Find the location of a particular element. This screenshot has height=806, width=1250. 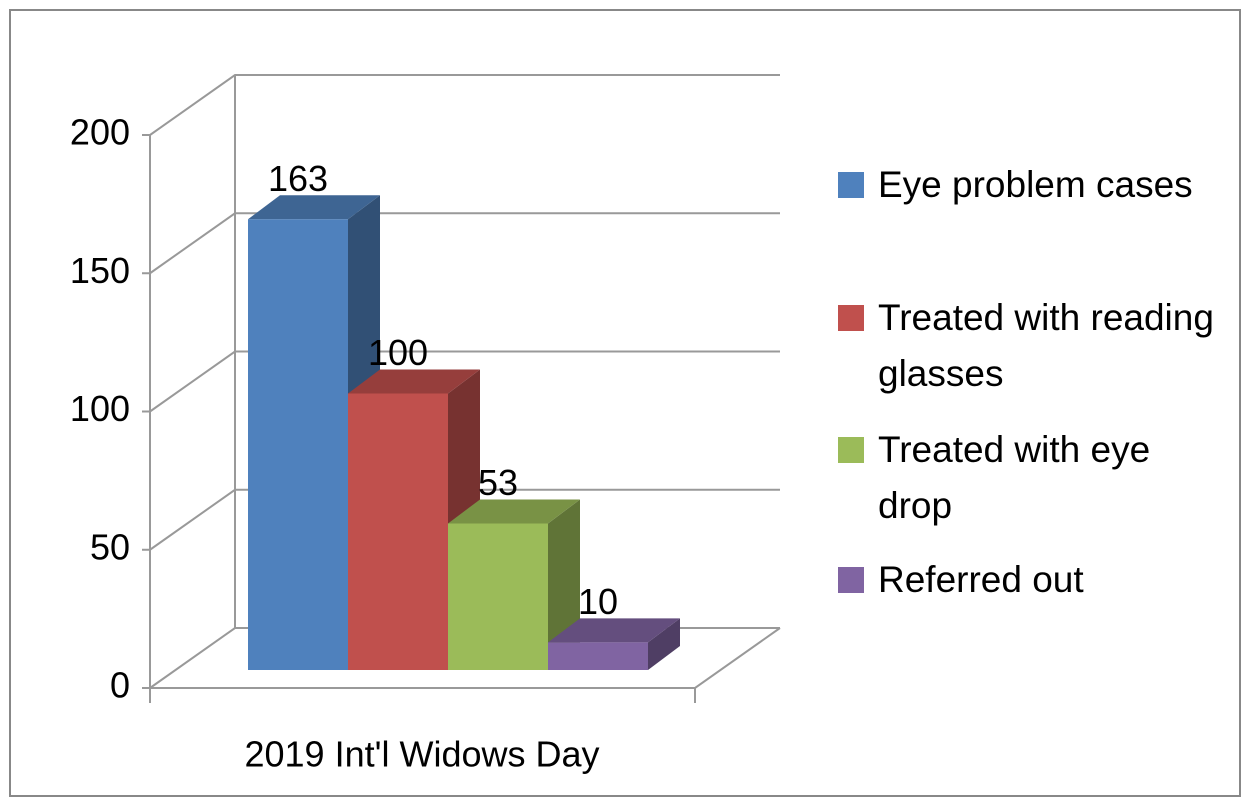

legend-label: Treated with eye drop is located at coordinates (1014, 477).